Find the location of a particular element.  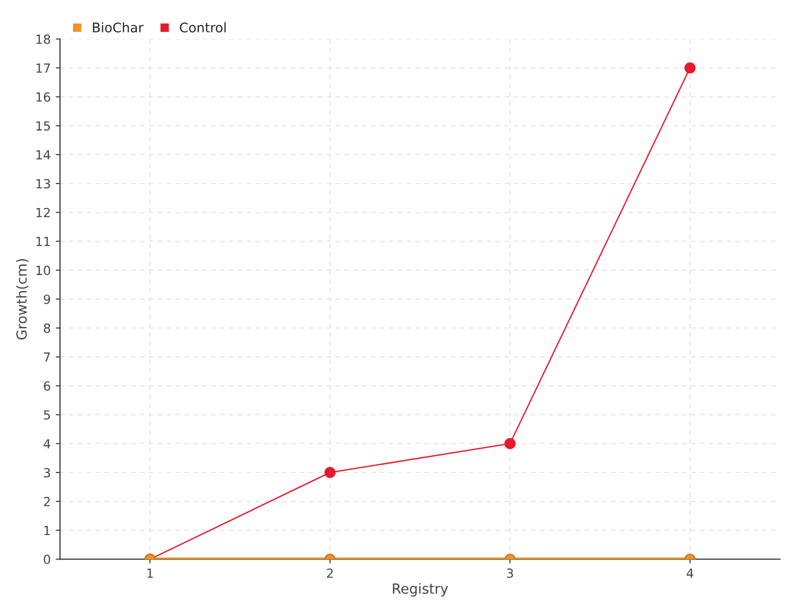

y-tick-label: 1 is located at coordinates (47, 531).